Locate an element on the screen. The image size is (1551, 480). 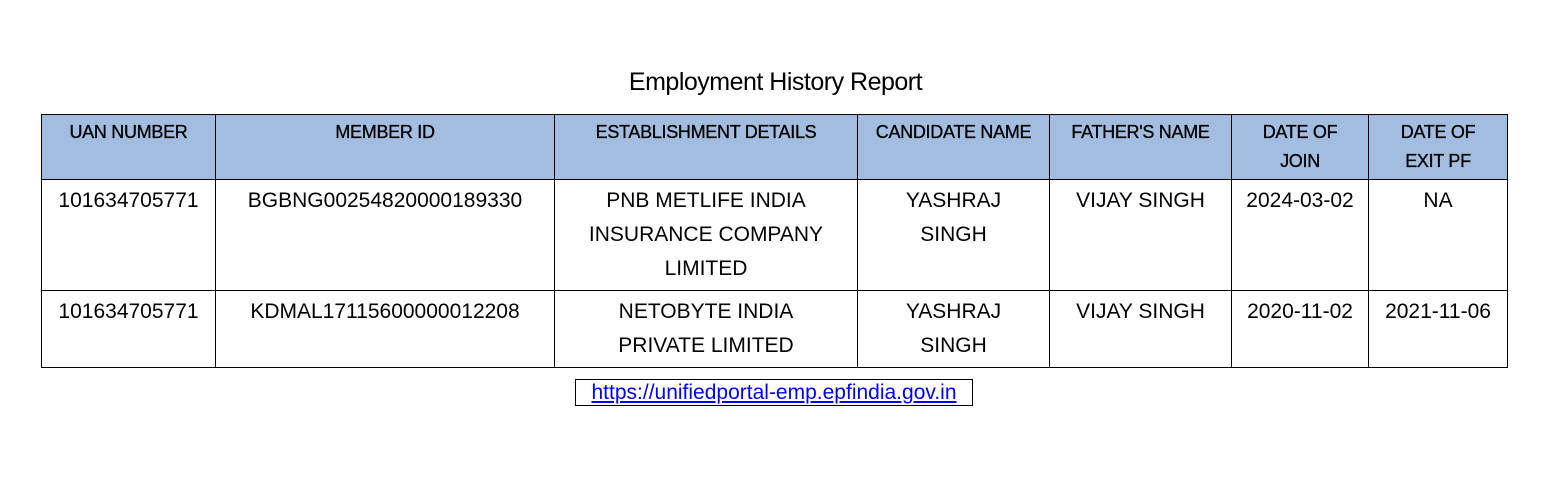
column-header-fathers-name: FATHER'S NAME is located at coordinates (1140, 147).